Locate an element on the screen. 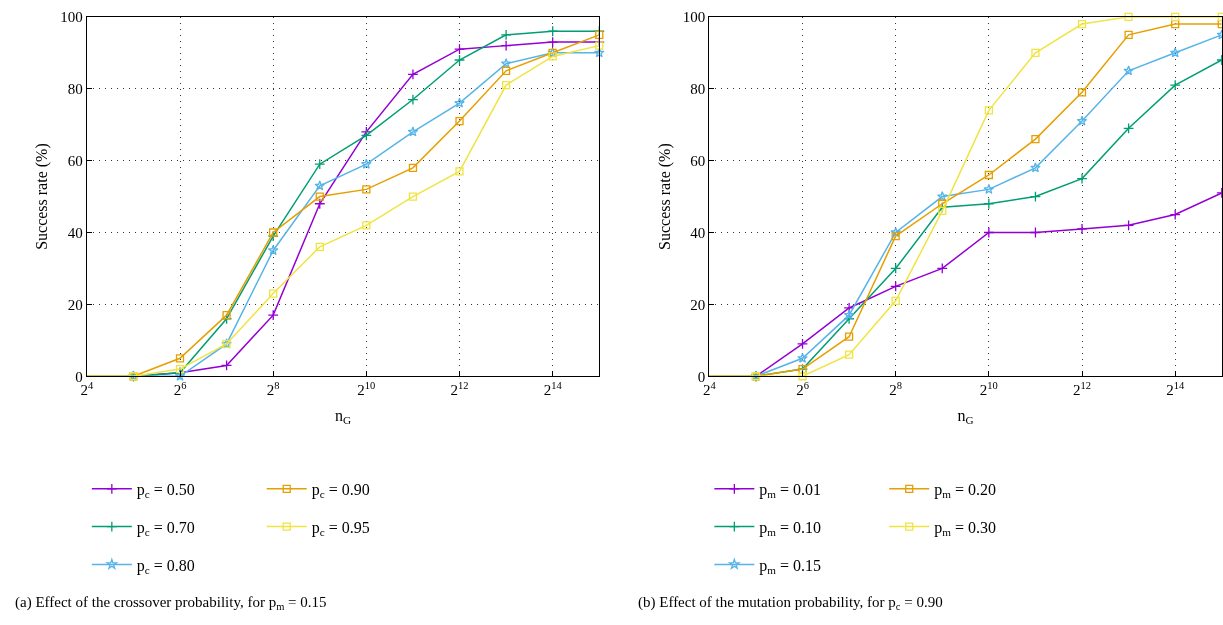 Image resolution: width=1223 pixels, height=625 pixels. legend-label: p$_{m}$ = 0.15 is located at coordinates (790, 566).